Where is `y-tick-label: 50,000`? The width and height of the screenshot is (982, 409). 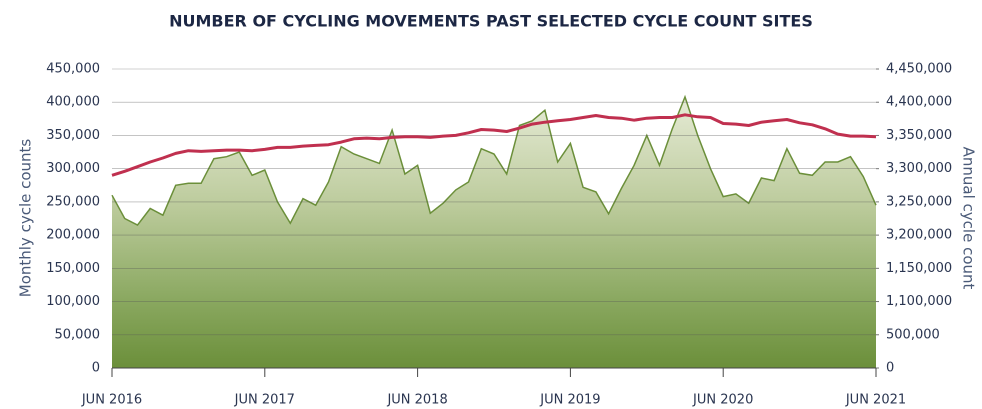
y-tick-label: 50,000 is located at coordinates (78, 334).